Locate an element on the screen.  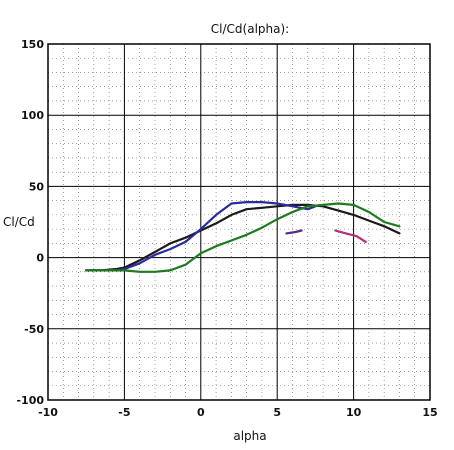
series-group is located at coordinates (243, 237).